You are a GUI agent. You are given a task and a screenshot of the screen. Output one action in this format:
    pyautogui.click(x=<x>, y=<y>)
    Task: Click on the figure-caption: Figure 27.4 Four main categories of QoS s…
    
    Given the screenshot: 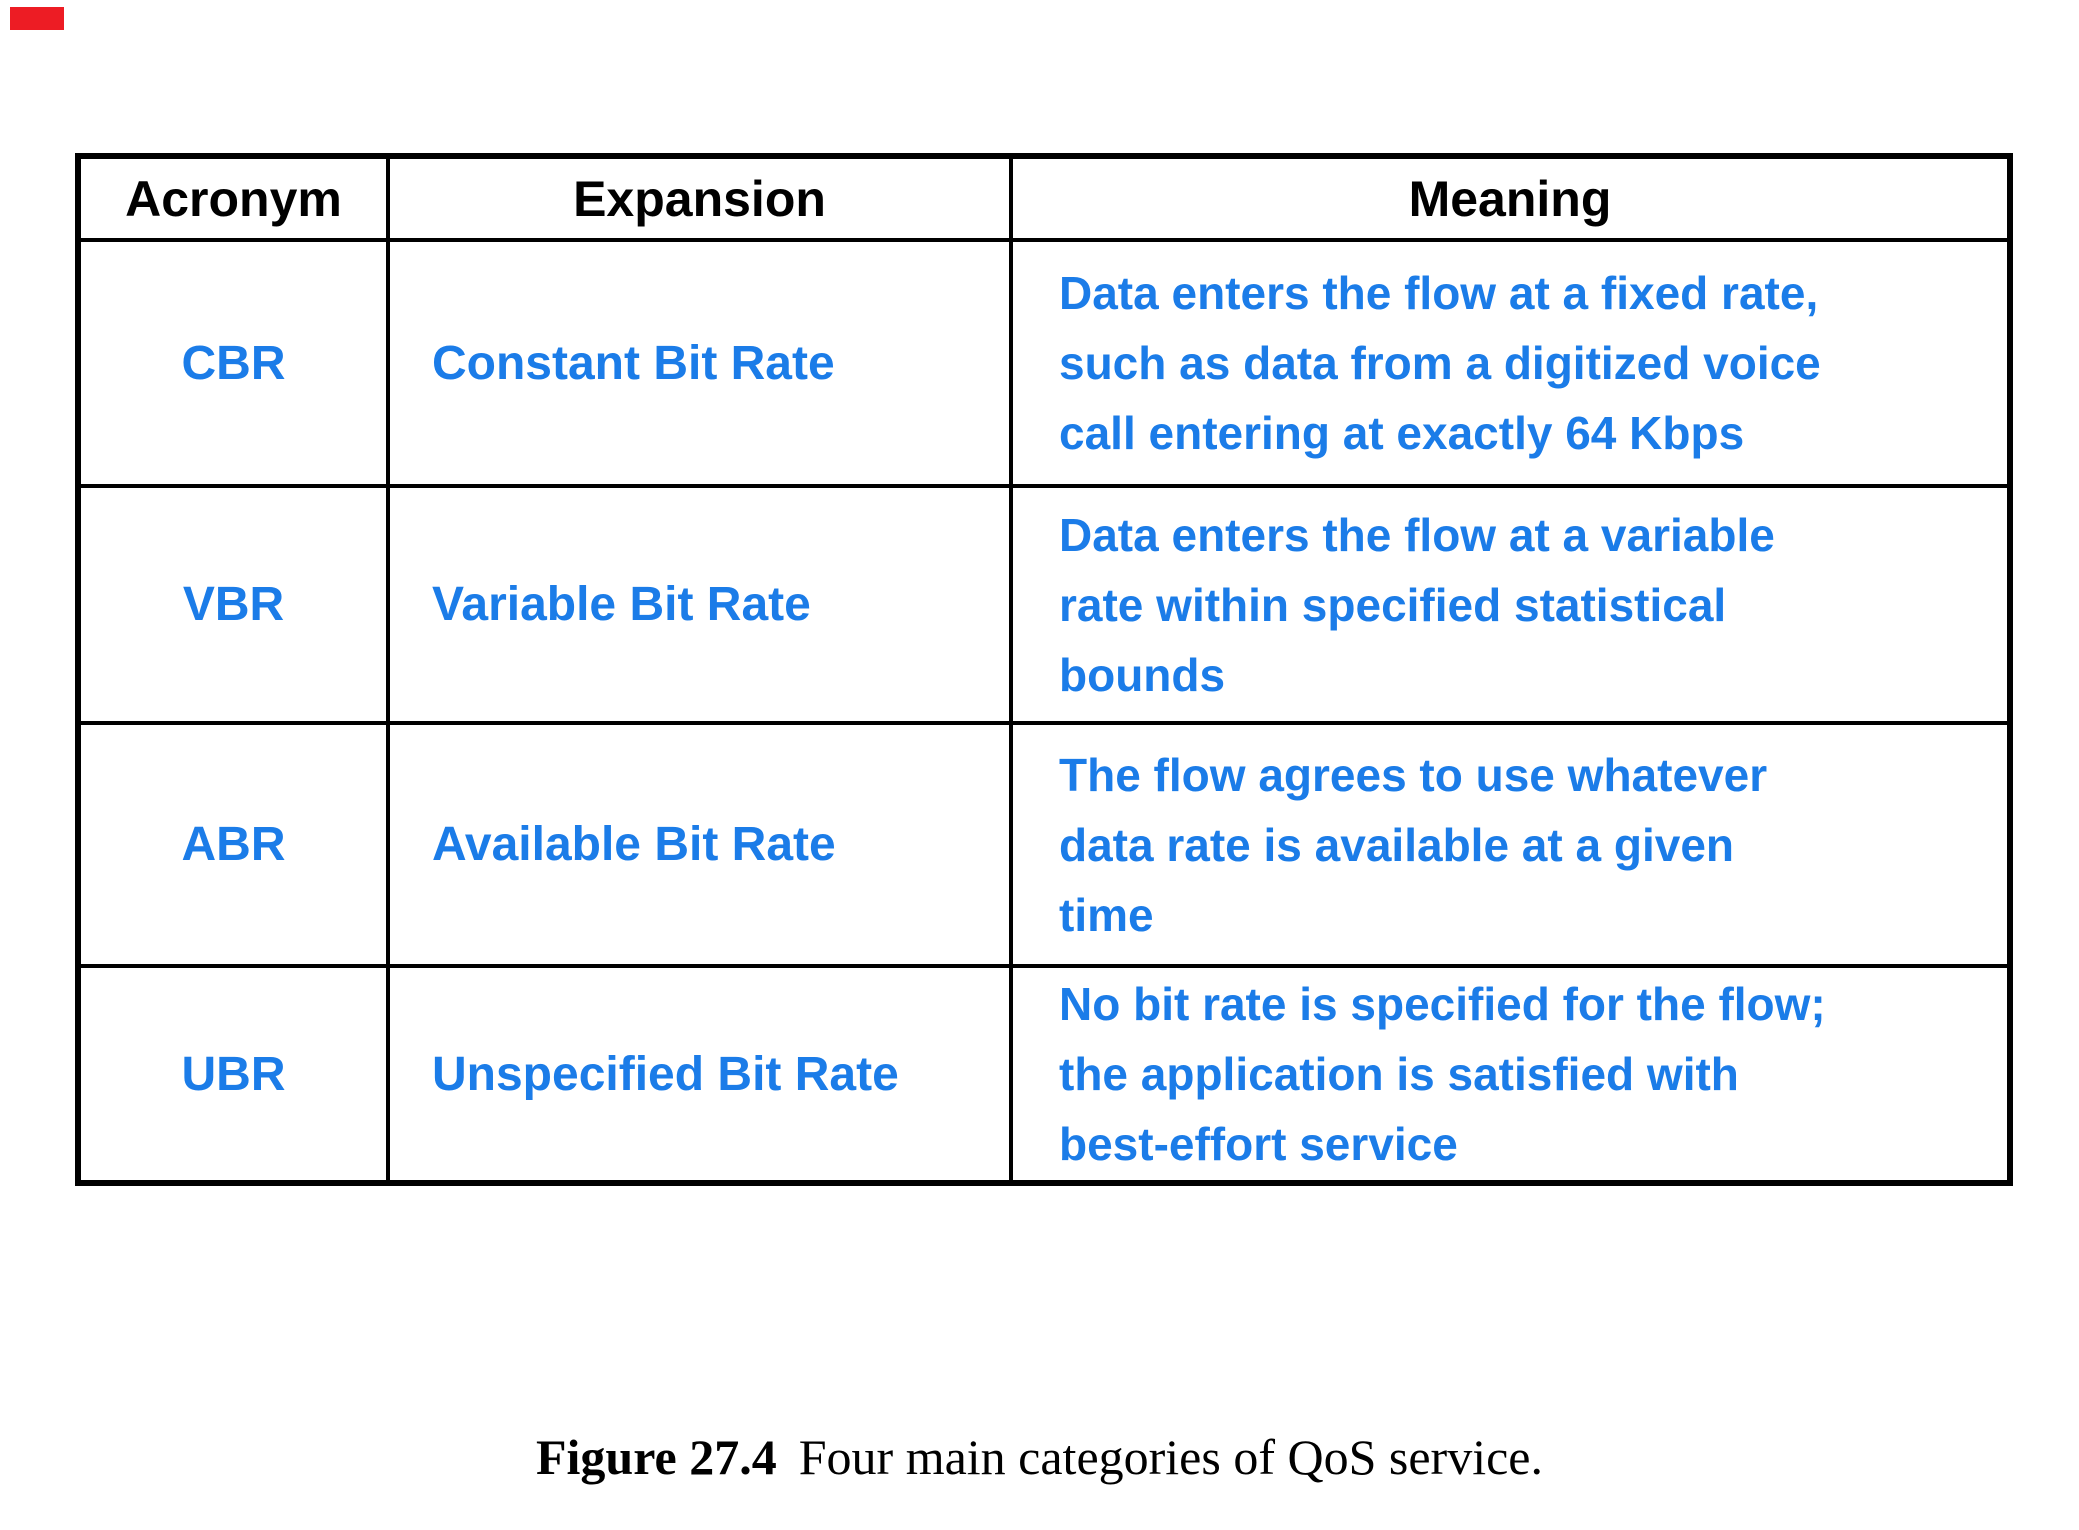 What is the action you would take?
    pyautogui.click(x=1039, y=1457)
    